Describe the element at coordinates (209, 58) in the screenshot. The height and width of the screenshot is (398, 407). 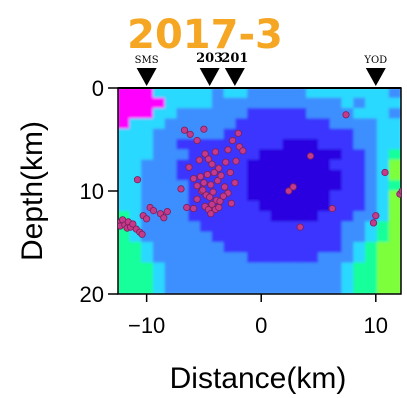
I see `station-label: 203` at that location.